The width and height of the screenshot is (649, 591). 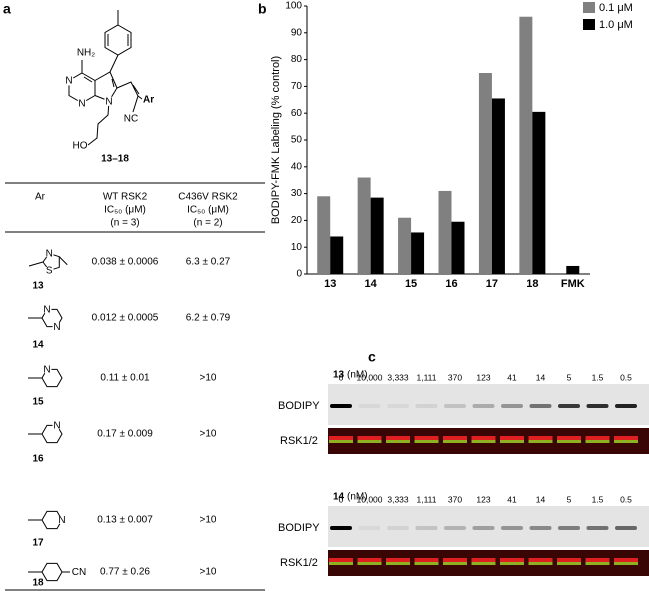 What do you see at coordinates (7, 9) in the screenshot?
I see `panel-label: a` at bounding box center [7, 9].